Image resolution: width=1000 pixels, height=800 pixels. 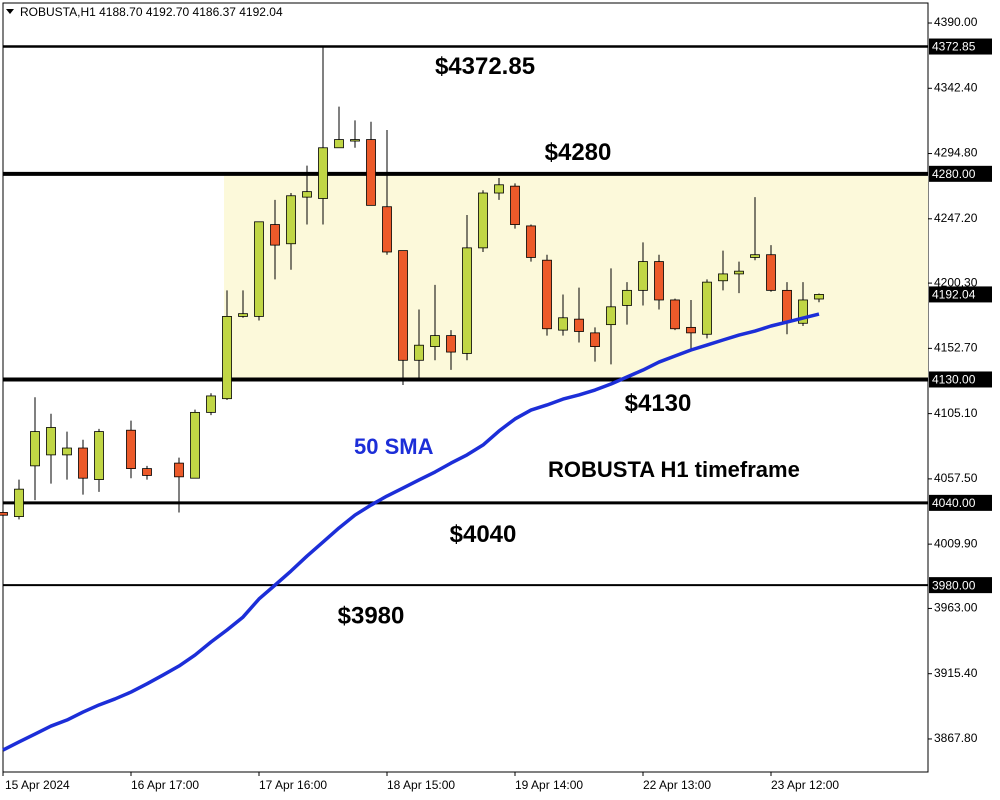 What do you see at coordinates (549, 785) in the screenshot?
I see `x-tick-label: 19 Apr 14:00` at bounding box center [549, 785].